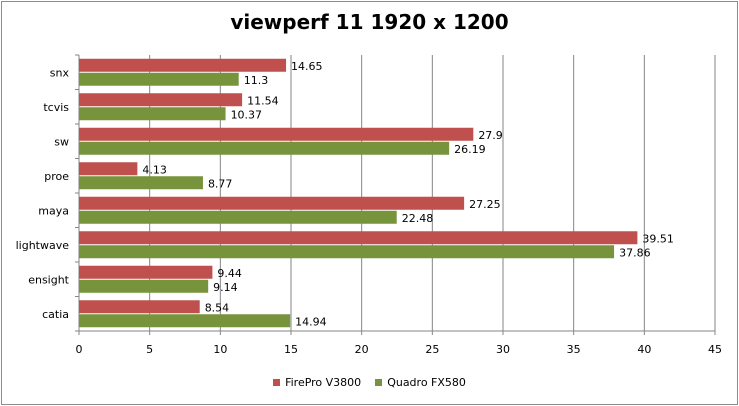 Image resolution: width=739 pixels, height=406 pixels. Describe the element at coordinates (644, 349) in the screenshot. I see `x-tick-label: 40` at that location.